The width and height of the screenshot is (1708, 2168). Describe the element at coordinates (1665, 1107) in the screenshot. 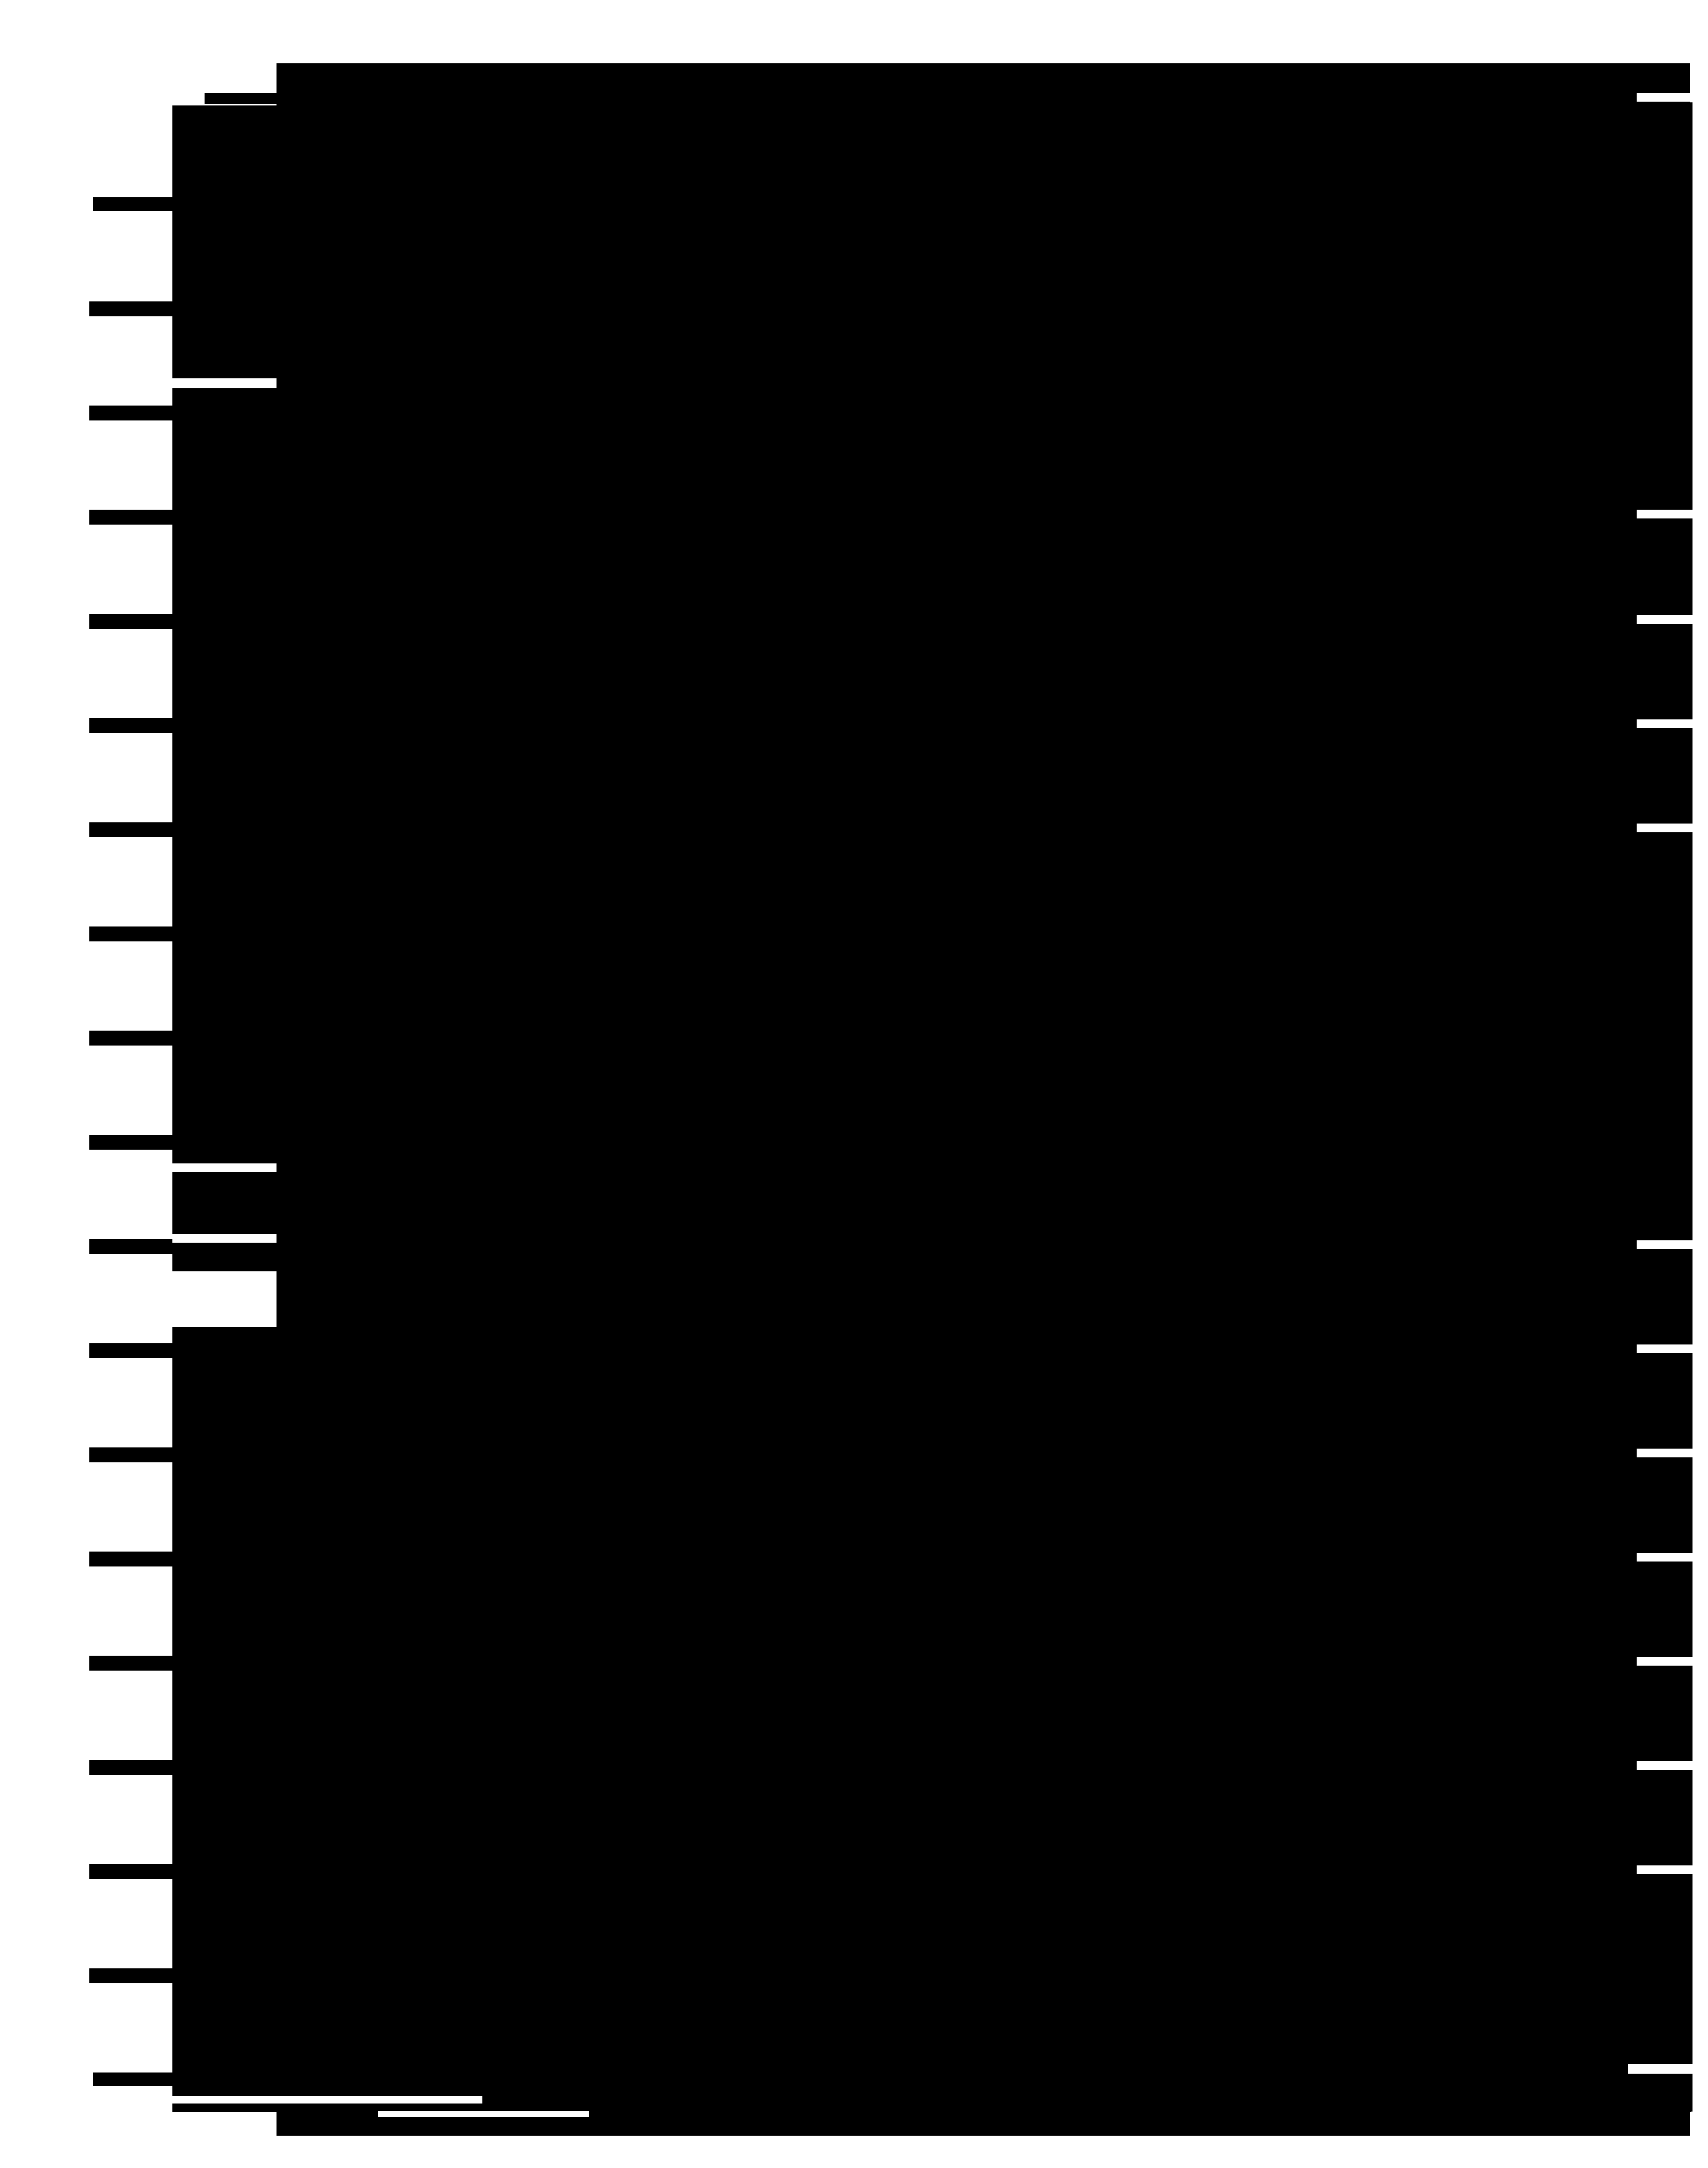

I see `main-block-right-upper` at that location.